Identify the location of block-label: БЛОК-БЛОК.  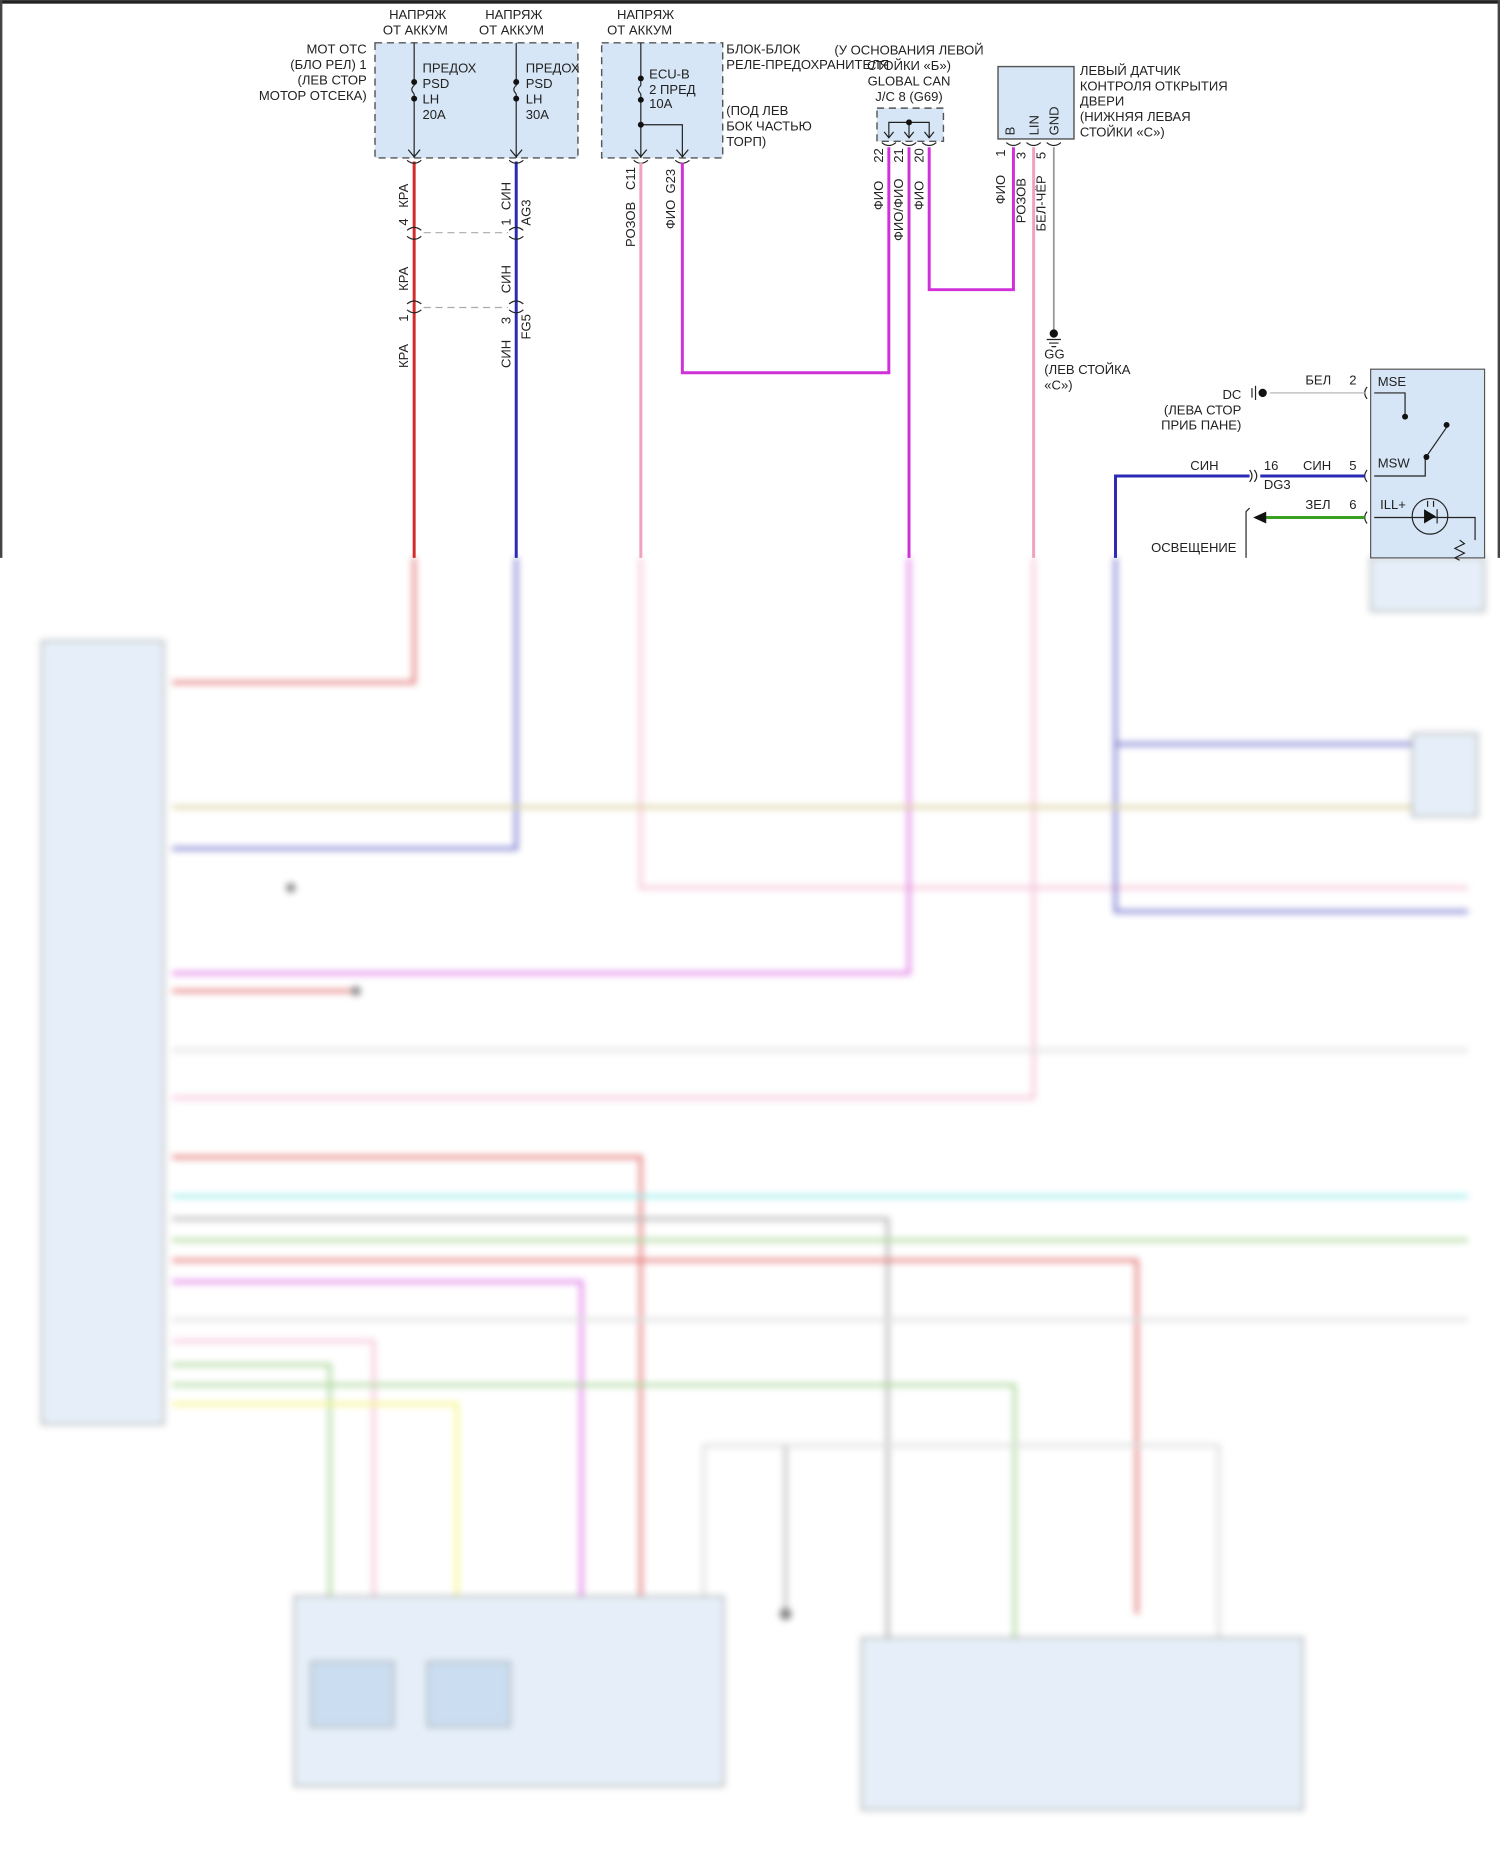
(763, 49).